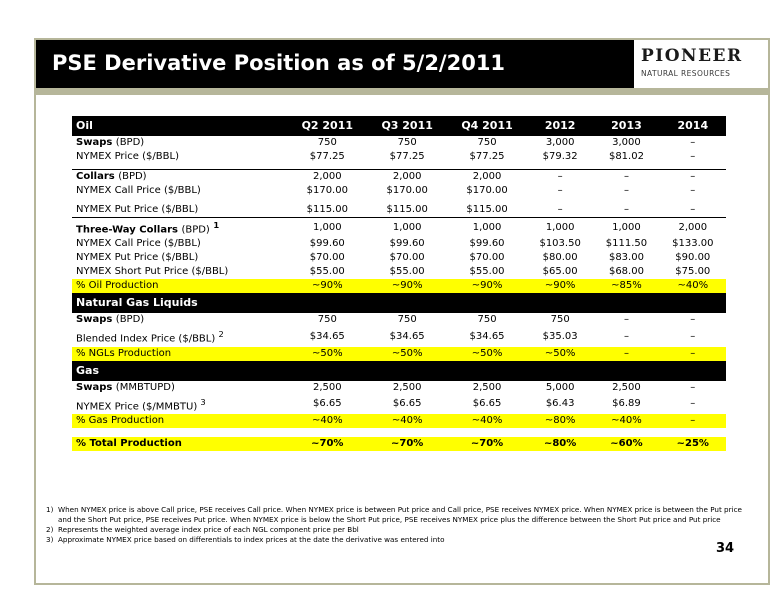 This screenshot has width=776, height=600. I want to click on table-cell: $80.00, so click(560, 258).